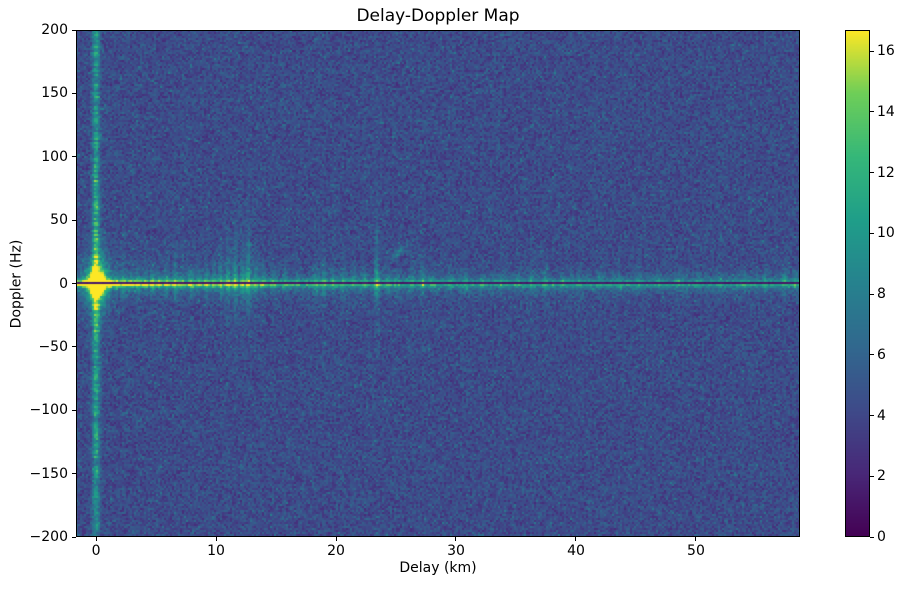 Image resolution: width=907 pixels, height=590 pixels. What do you see at coordinates (63, 283) in the screenshot?
I see `y-tick-label: 0` at bounding box center [63, 283].